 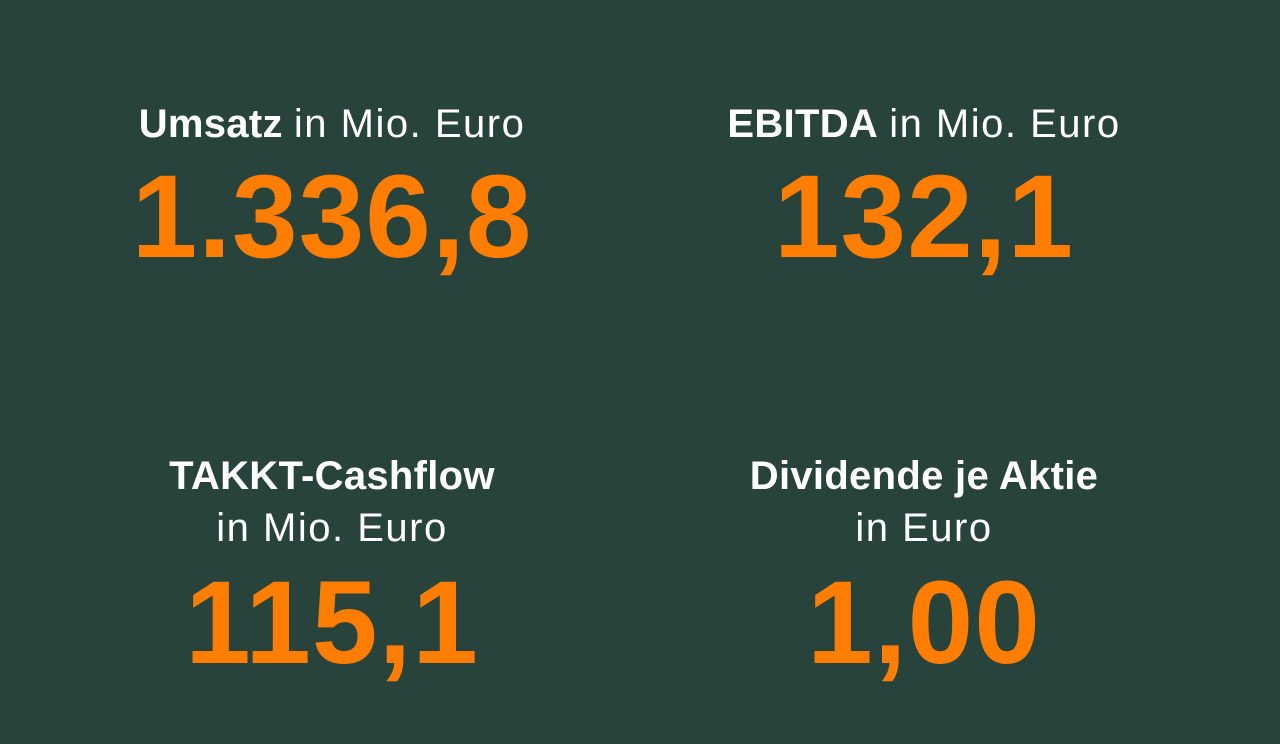 What do you see at coordinates (409, 124) in the screenshot?
I see `kpi-revenue-unit: in Mio. Euro` at bounding box center [409, 124].